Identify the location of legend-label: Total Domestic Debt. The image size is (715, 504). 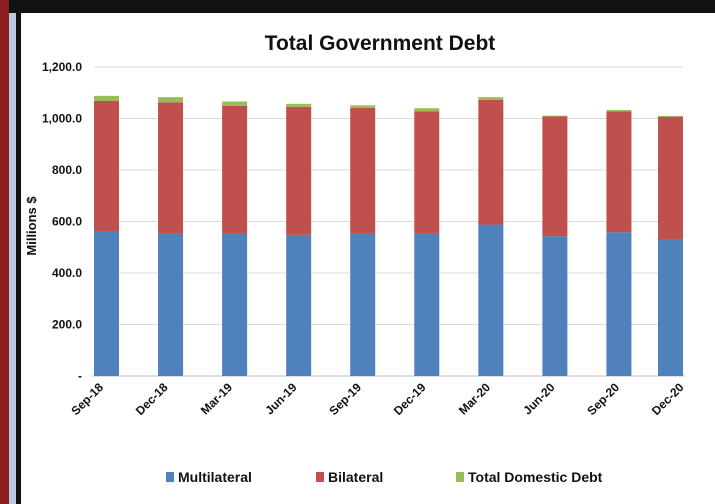
(535, 477).